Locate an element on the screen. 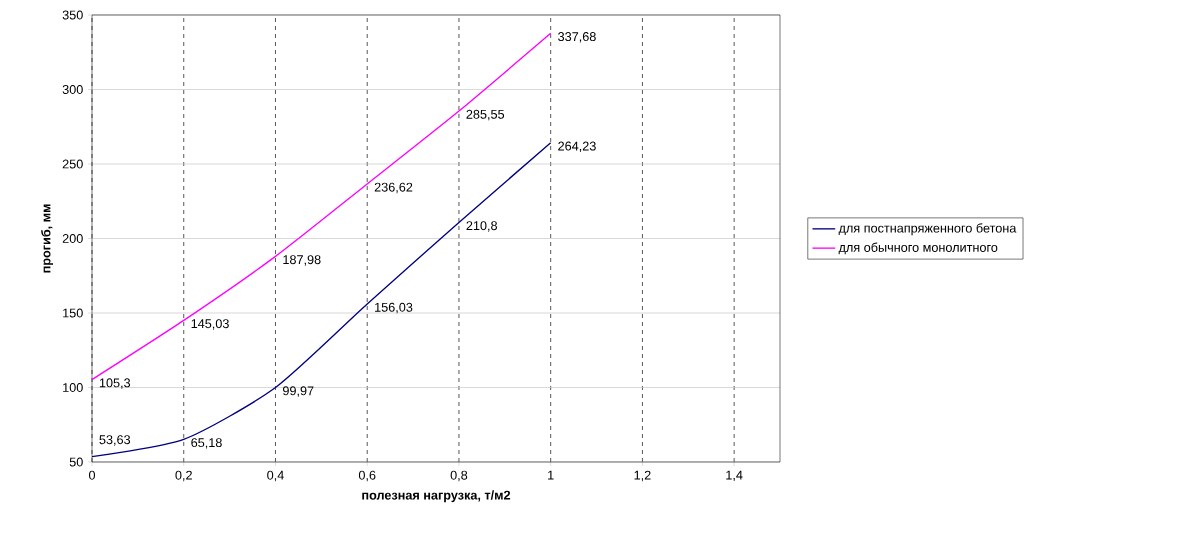  data-label: 187,98 is located at coordinates (302, 260).